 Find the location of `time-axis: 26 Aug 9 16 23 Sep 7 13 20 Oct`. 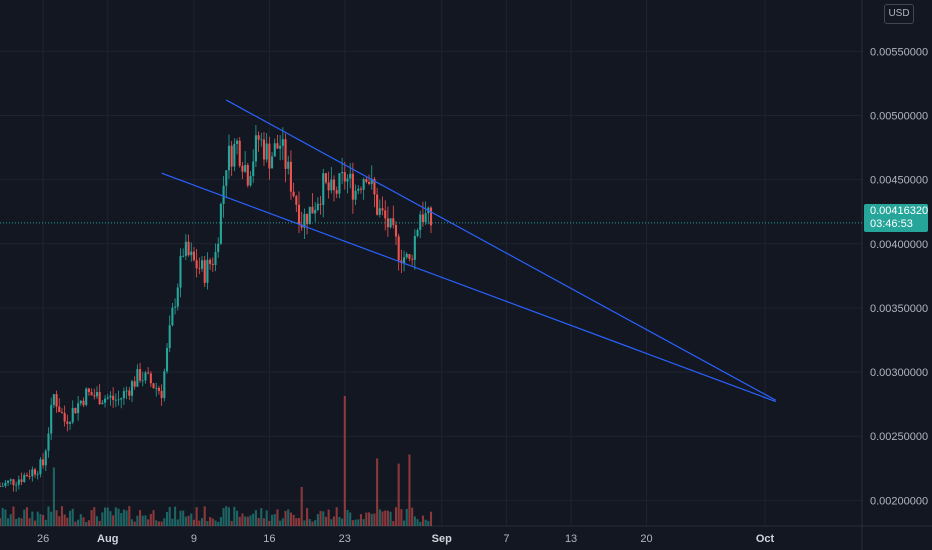

time-axis: 26 Aug 9 16 23 Sep 7 13 20 Oct is located at coordinates (406, 539).